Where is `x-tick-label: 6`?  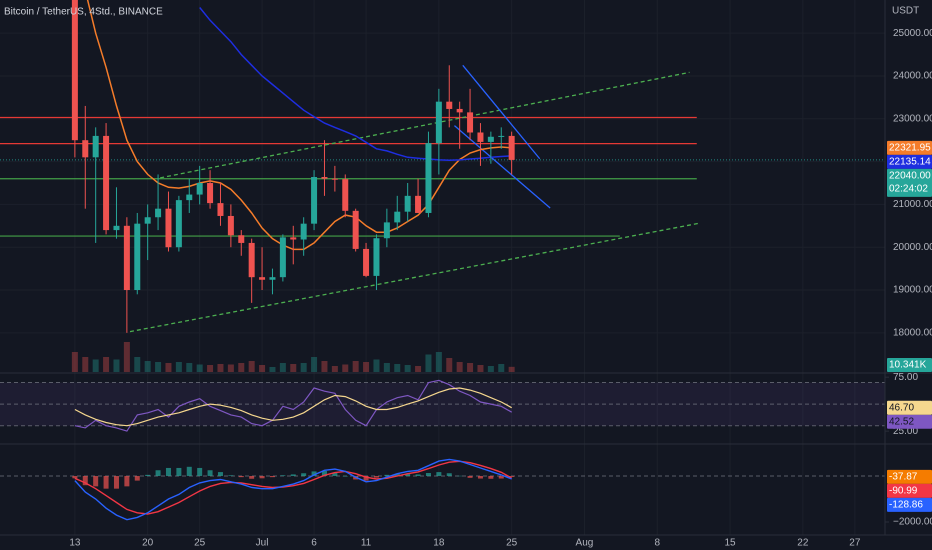 x-tick-label: 6 is located at coordinates (314, 543).